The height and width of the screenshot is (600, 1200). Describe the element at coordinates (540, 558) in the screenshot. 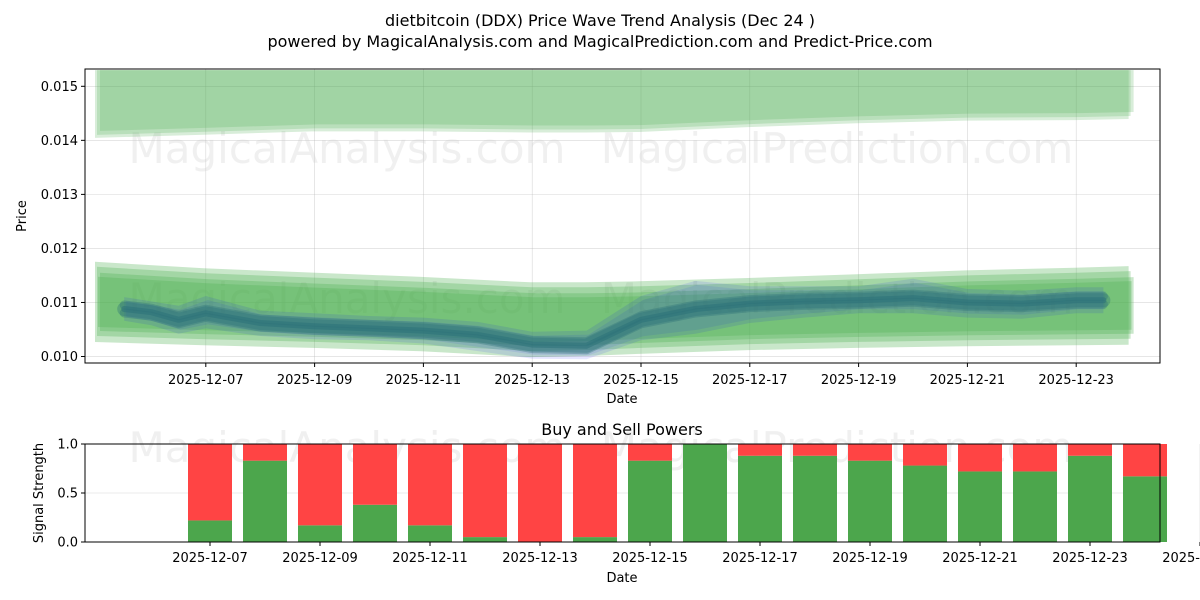

I see `signal-x-tick-label: 2025-12-13` at that location.